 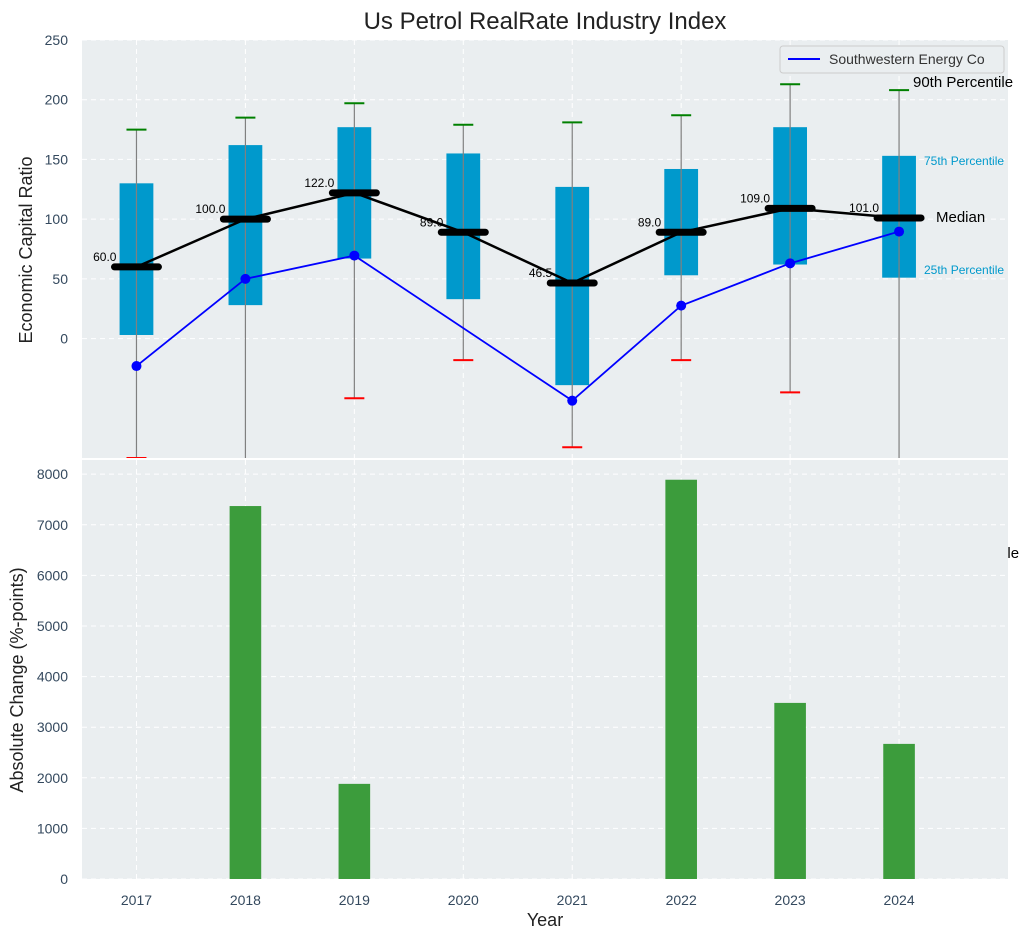 I want to click on top-y-tick-label: 100, so click(x=57, y=219).